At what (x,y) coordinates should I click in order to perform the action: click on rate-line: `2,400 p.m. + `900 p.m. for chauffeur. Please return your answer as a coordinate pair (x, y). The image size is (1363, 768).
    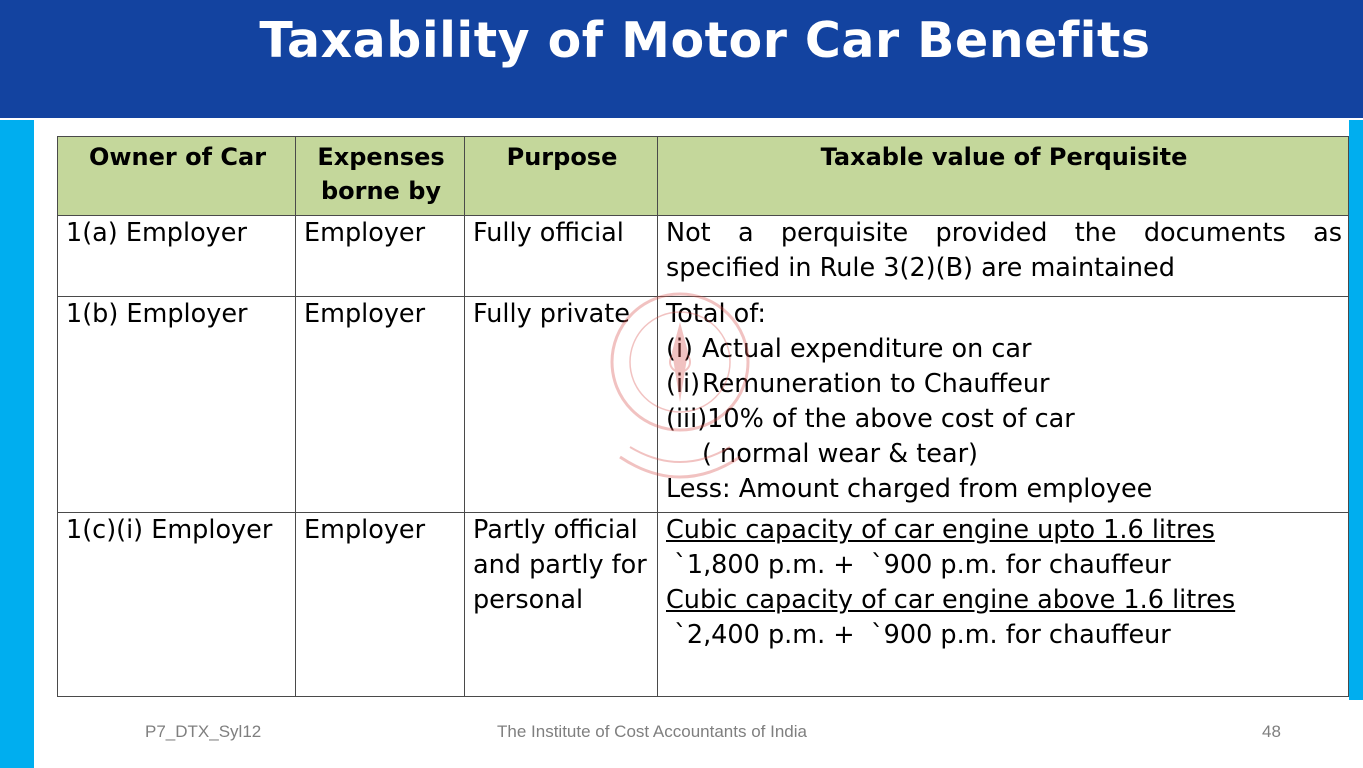
    Looking at the image, I should click on (918, 635).